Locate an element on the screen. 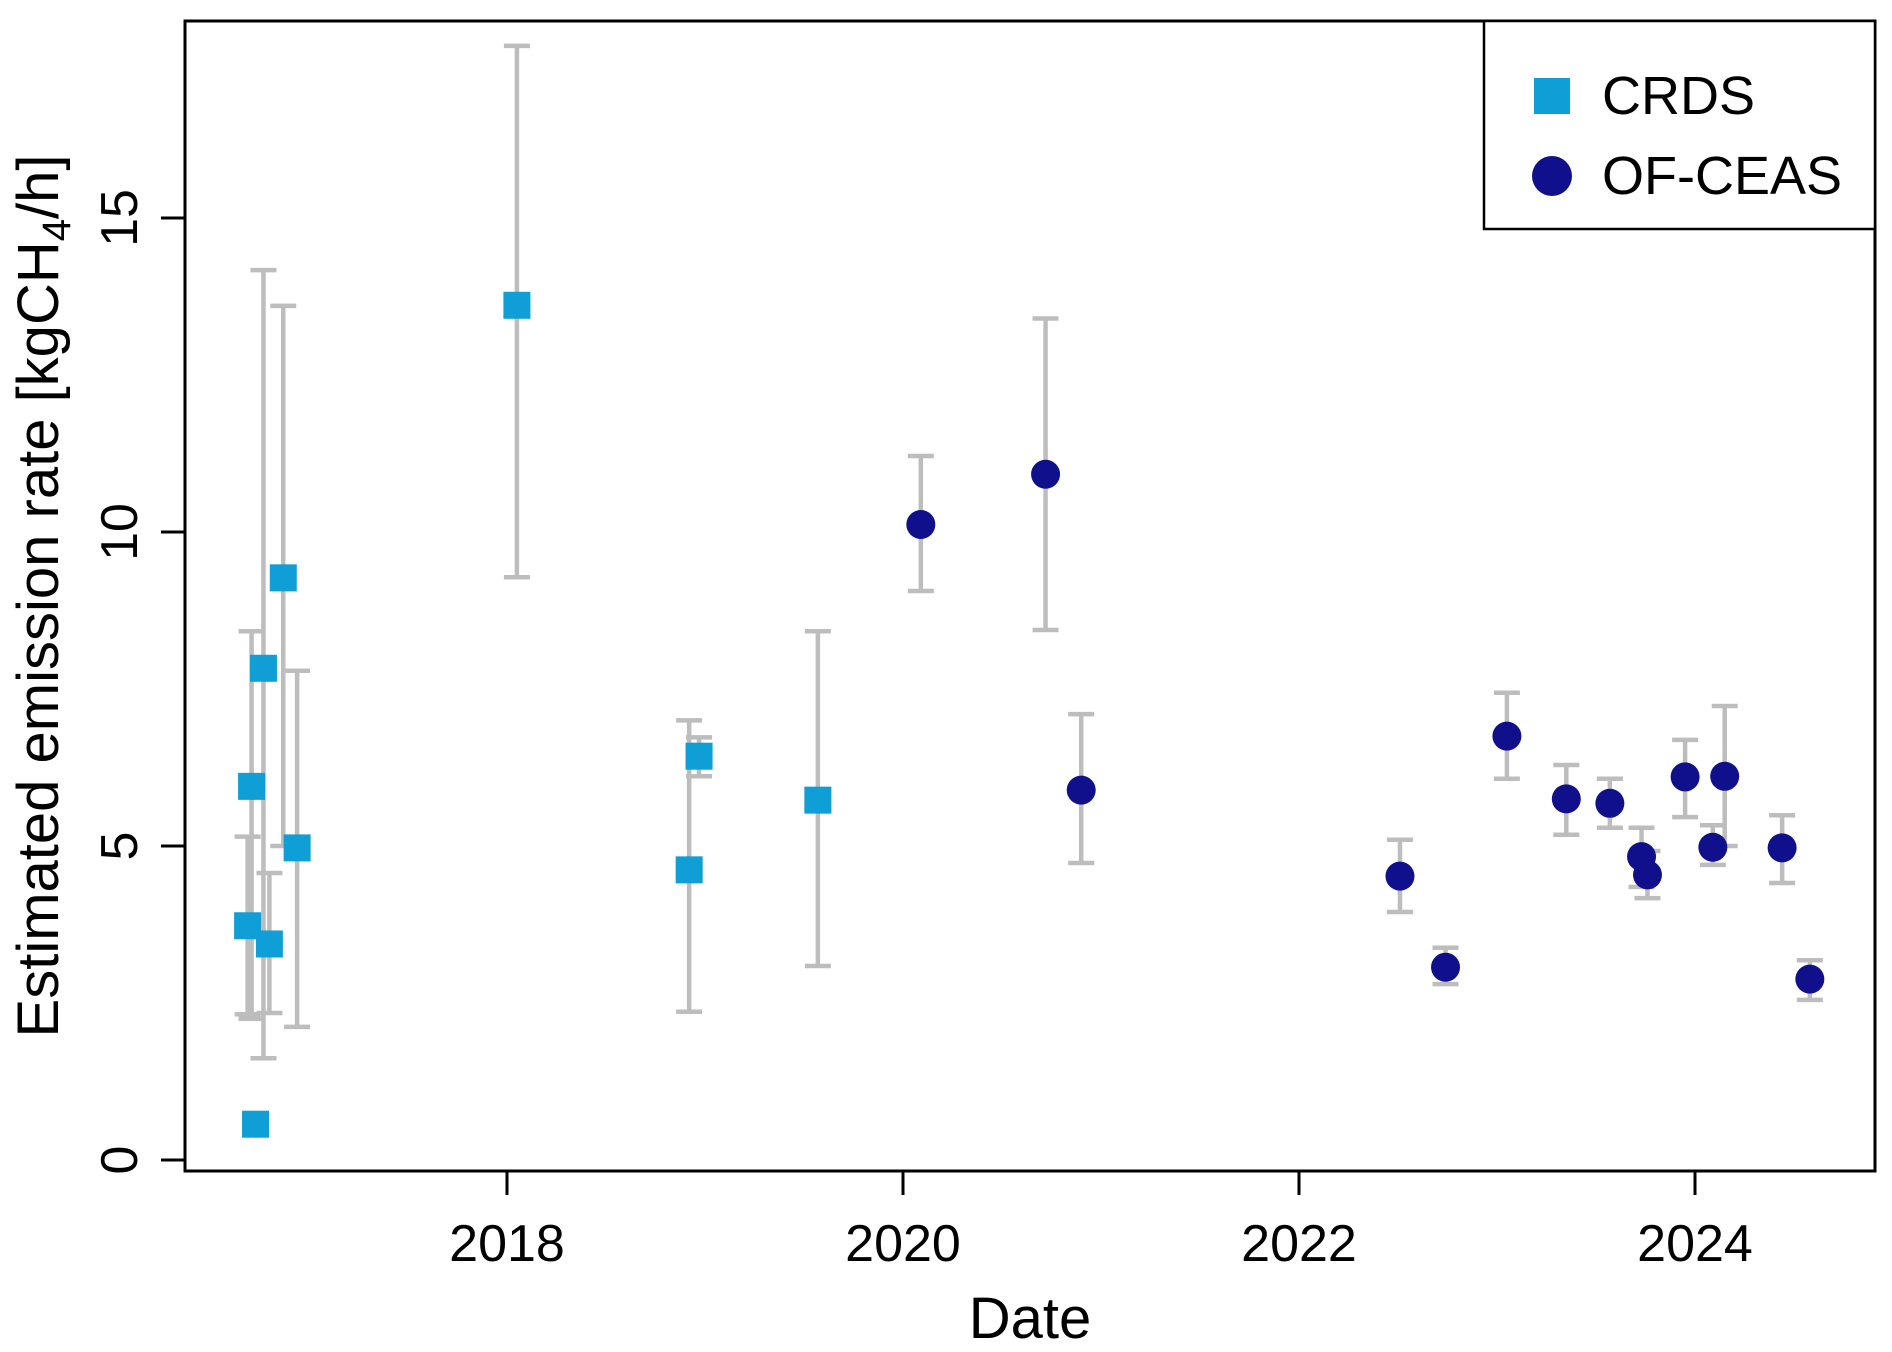  y-axis-tick-label: 0 is located at coordinates (120, 1160).